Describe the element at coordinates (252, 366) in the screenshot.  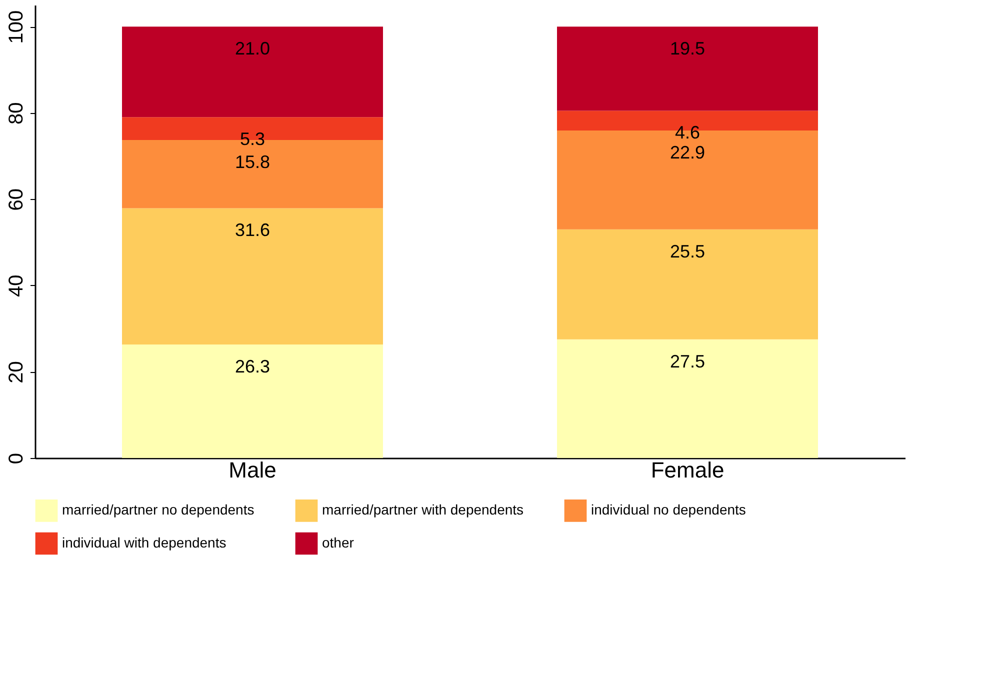
I see `data-label: 26.3` at that location.